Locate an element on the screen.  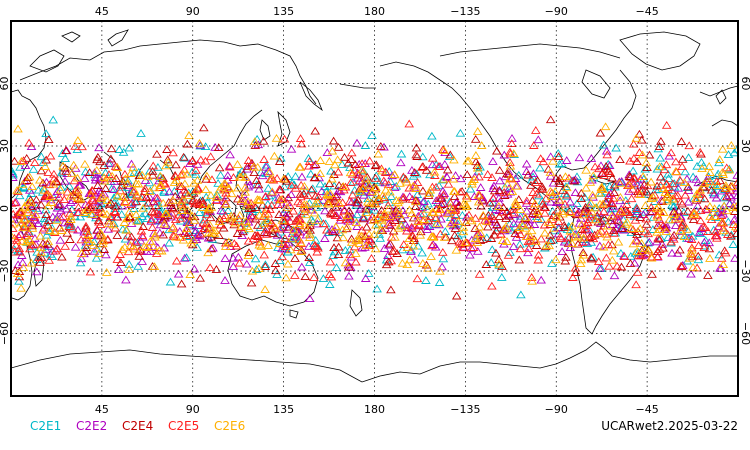
coastline-svalbard is located at coordinates (71, 37).